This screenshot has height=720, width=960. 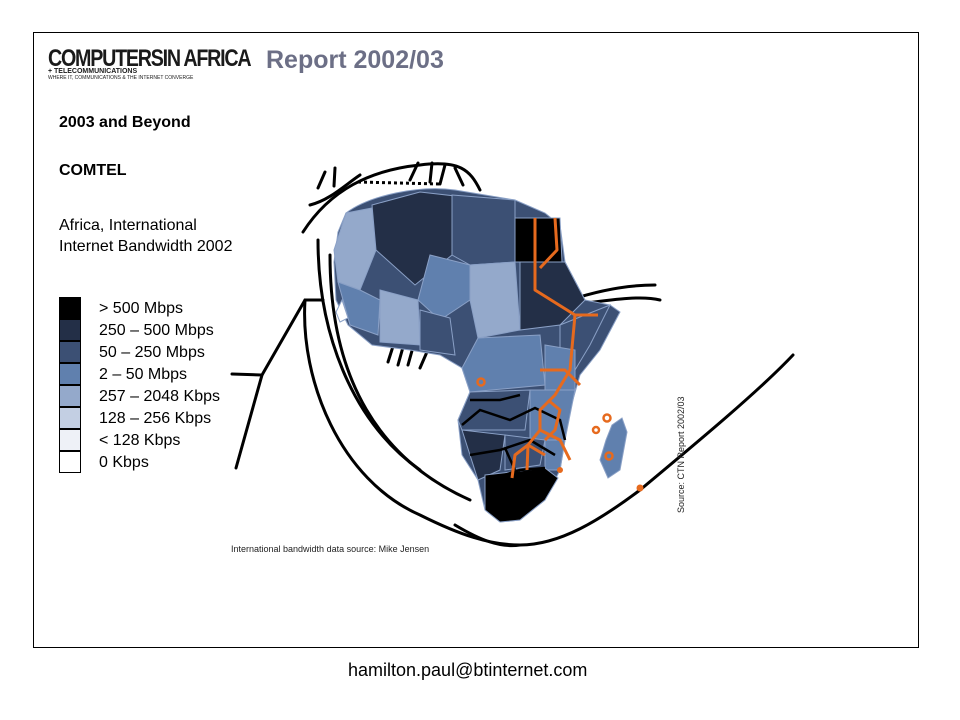 I want to click on africa-continent, so click(x=477, y=355).